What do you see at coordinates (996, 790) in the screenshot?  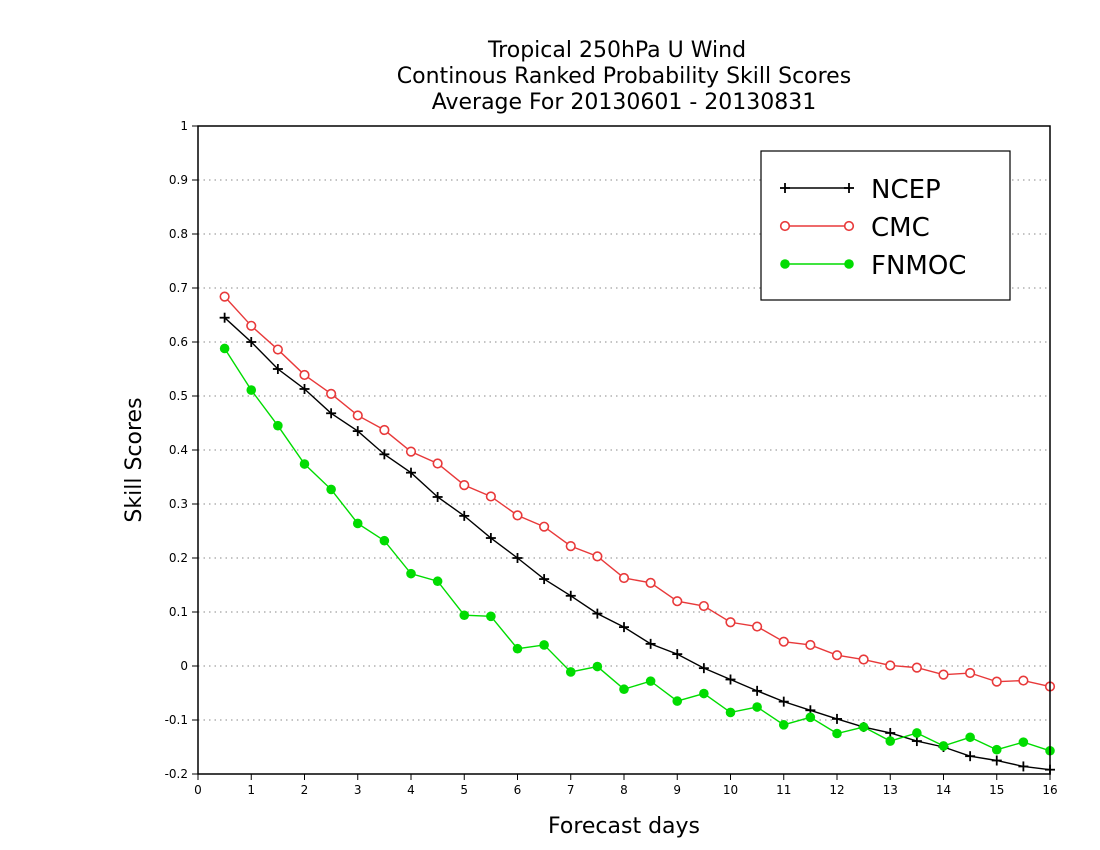 I see `x-tick-label-15: 15` at bounding box center [996, 790].